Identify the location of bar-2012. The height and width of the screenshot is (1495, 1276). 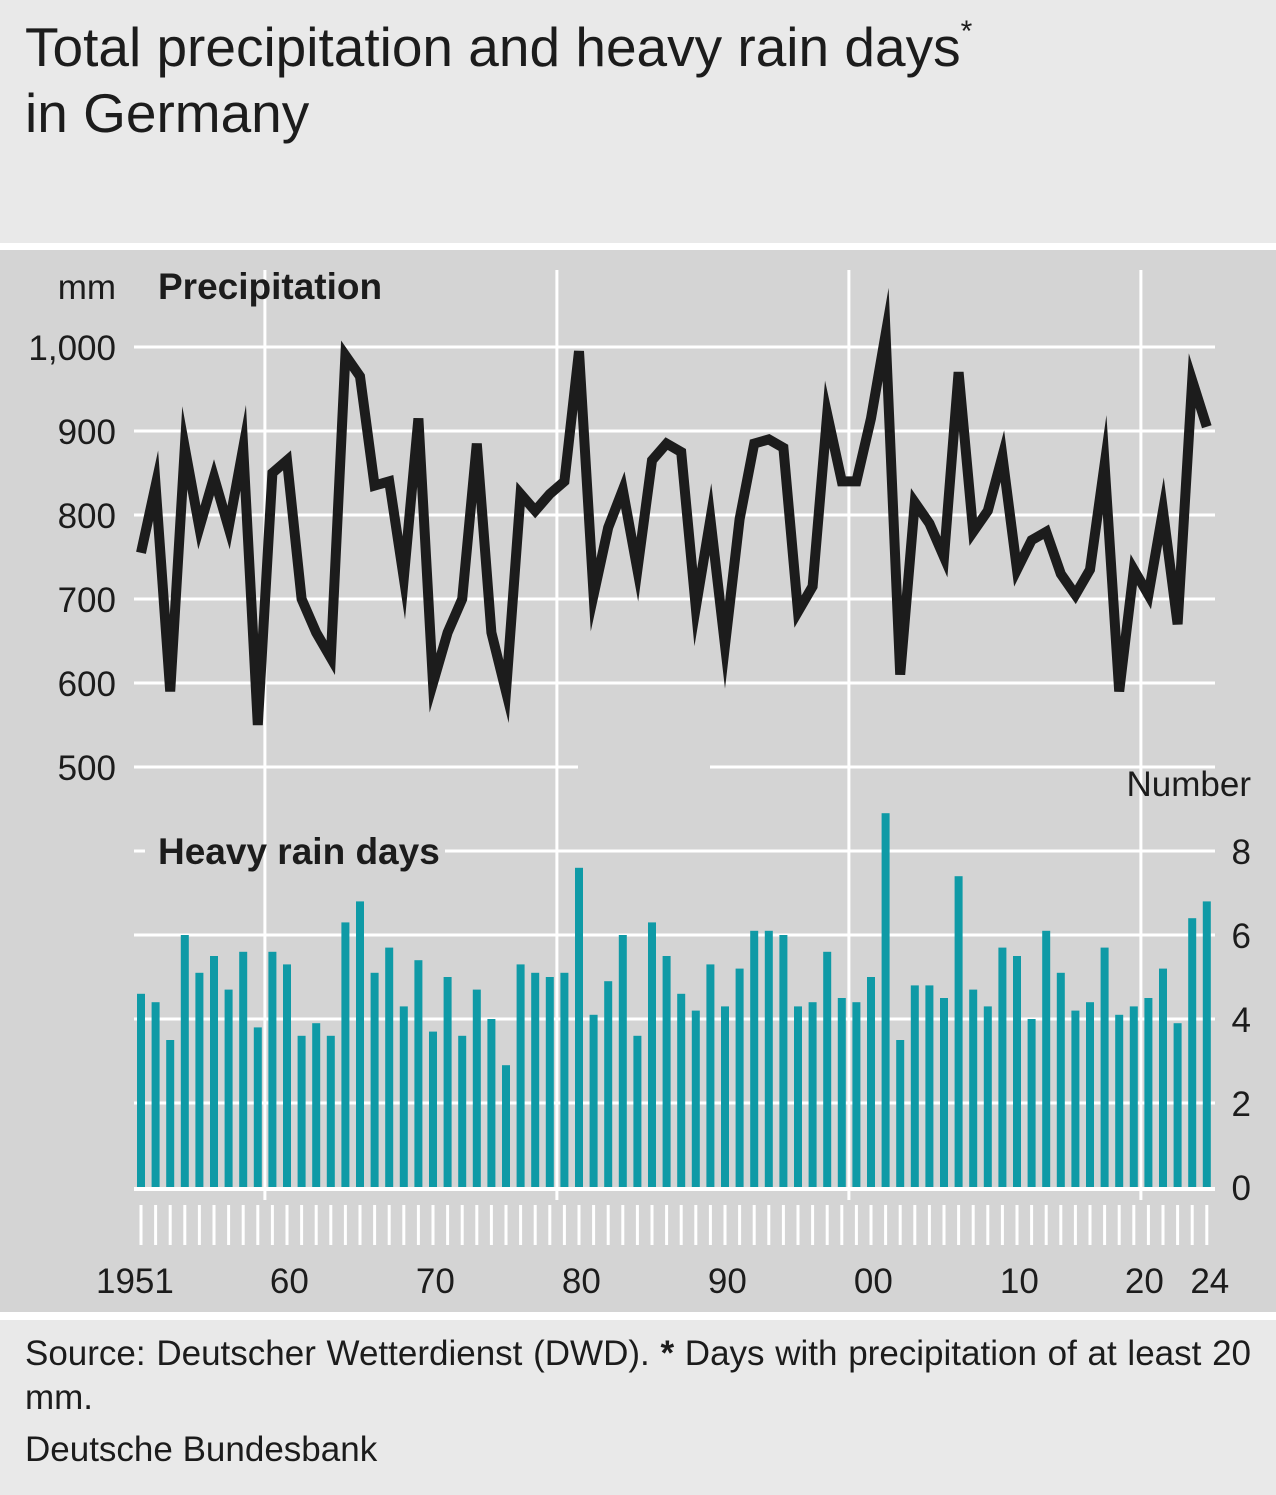
(1031, 1103).